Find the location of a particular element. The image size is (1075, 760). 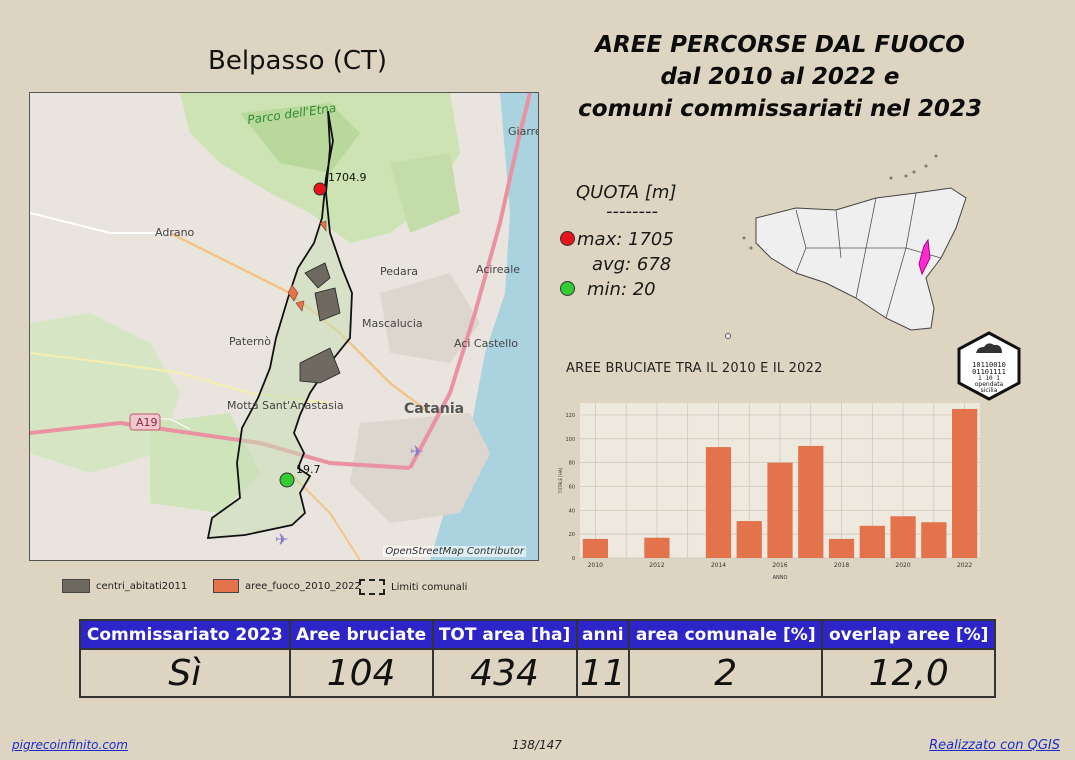

map-label-acireale: Acireale is located at coordinates (498, 269).